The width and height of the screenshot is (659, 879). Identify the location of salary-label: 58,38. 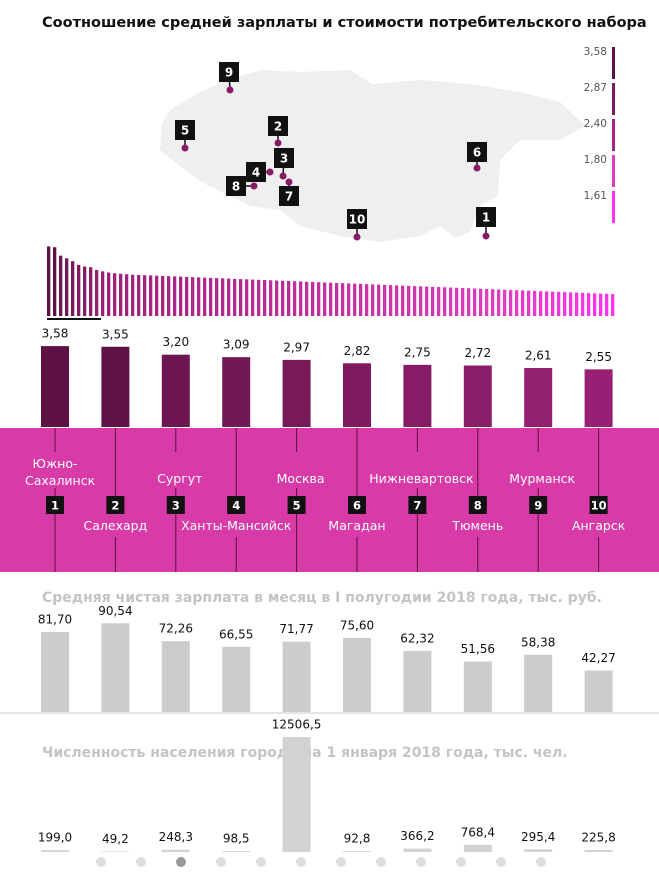
(538, 642).